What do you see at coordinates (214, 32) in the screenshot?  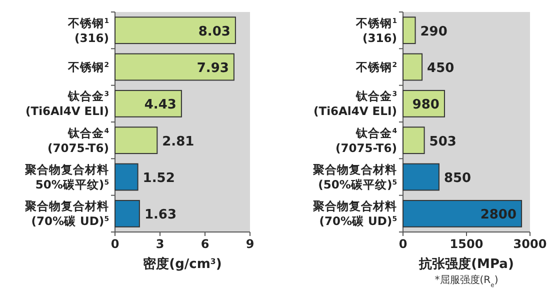 I see `data-label: 8.03` at bounding box center [214, 32].